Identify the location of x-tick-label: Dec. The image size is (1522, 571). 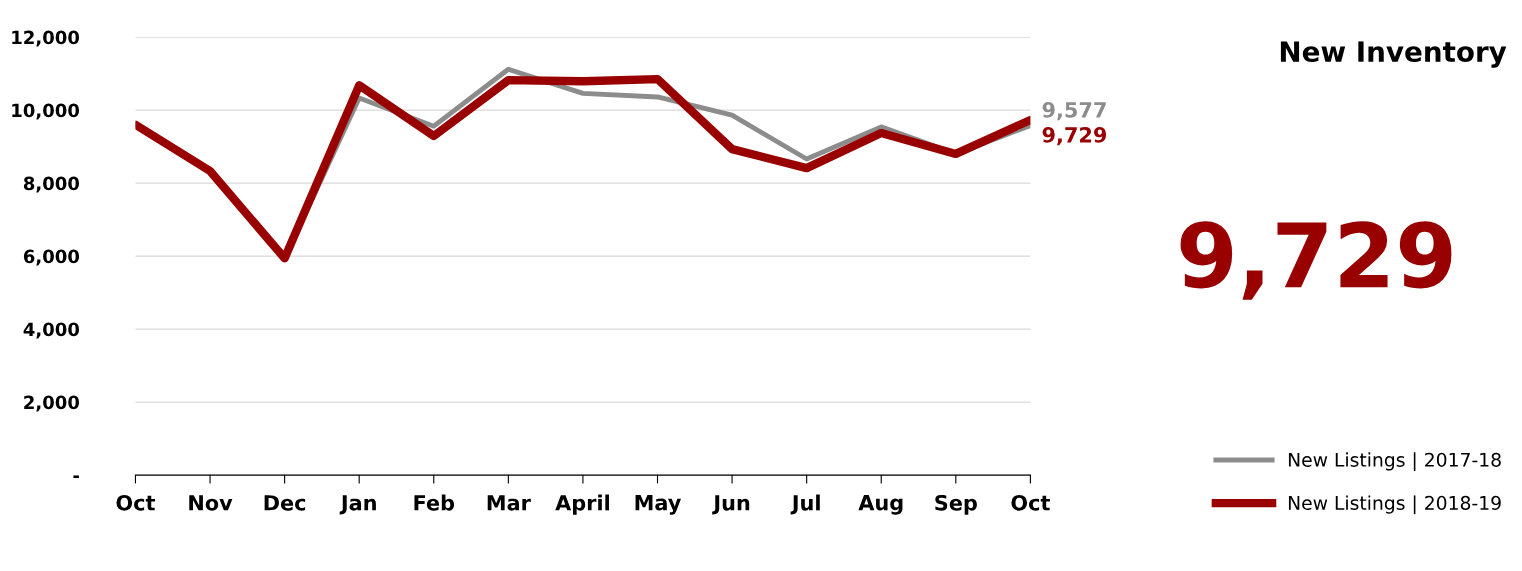
(285, 503).